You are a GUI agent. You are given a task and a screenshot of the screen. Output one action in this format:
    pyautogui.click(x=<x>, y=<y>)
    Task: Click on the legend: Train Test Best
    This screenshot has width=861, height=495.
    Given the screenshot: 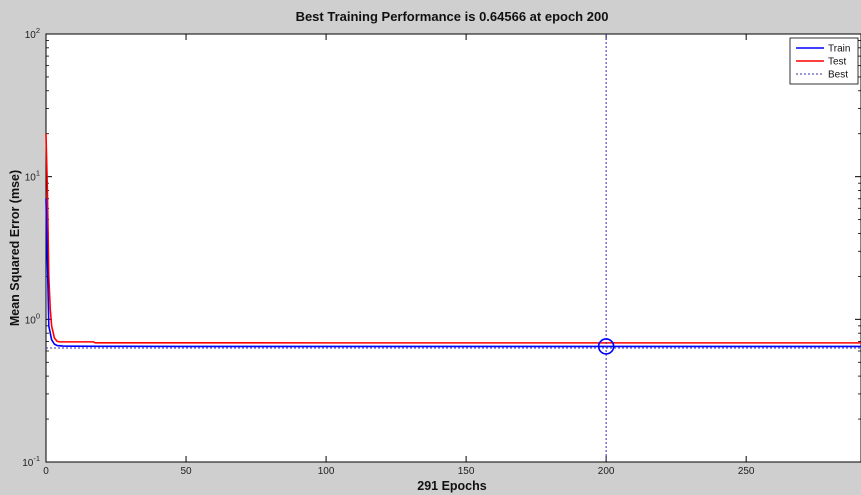 What is the action you would take?
    pyautogui.click(x=824, y=61)
    